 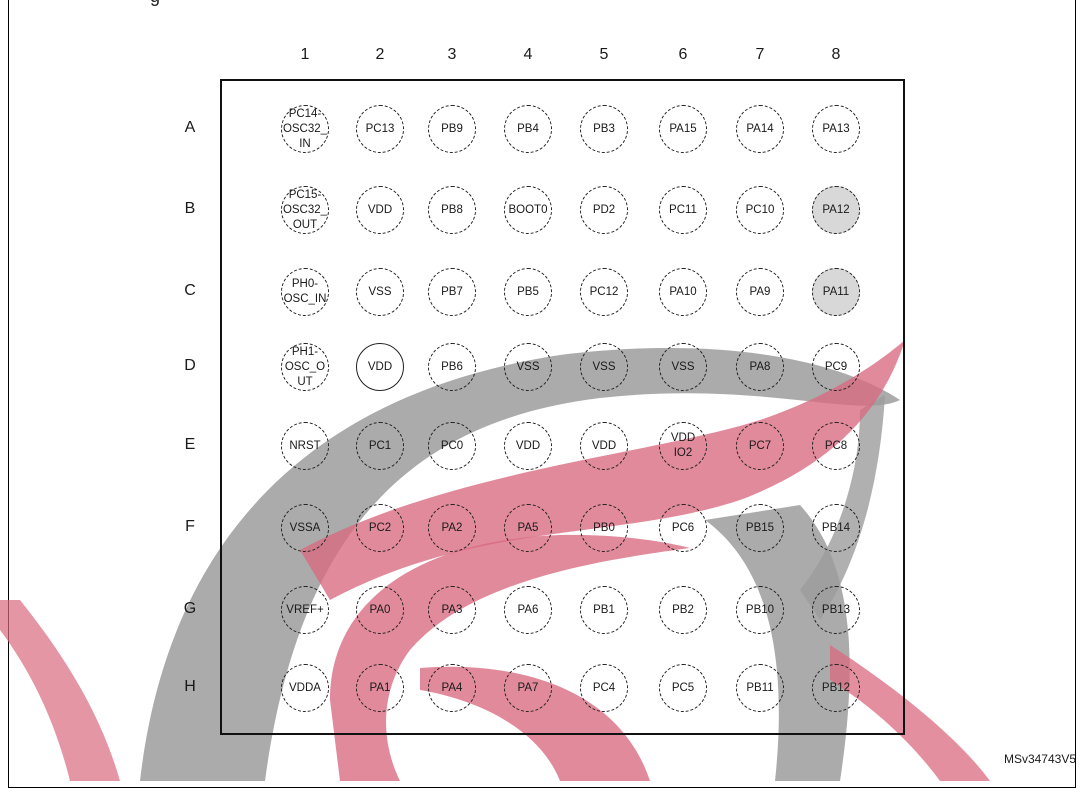 What do you see at coordinates (760, 610) in the screenshot?
I see `ball-g7: PB10` at bounding box center [760, 610].